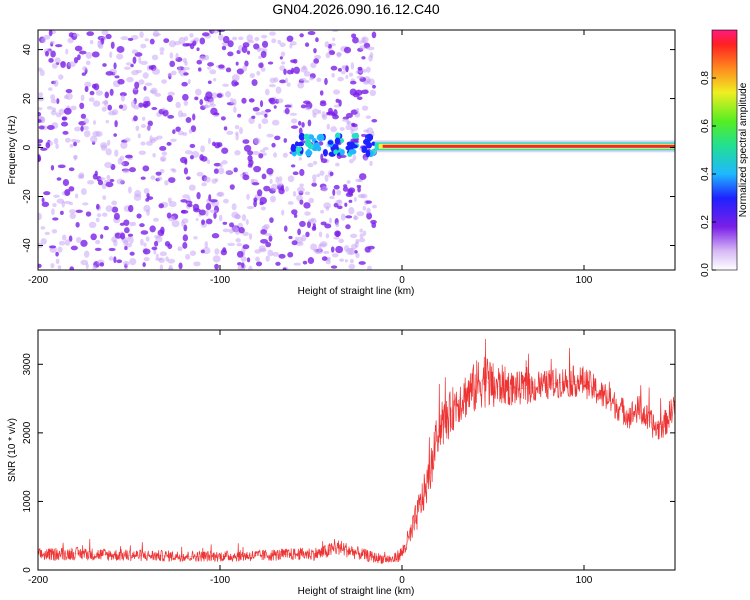  What do you see at coordinates (12, 150) in the screenshot?
I see `spectrogram-ylabel: Frequency (Hz)` at bounding box center [12, 150].